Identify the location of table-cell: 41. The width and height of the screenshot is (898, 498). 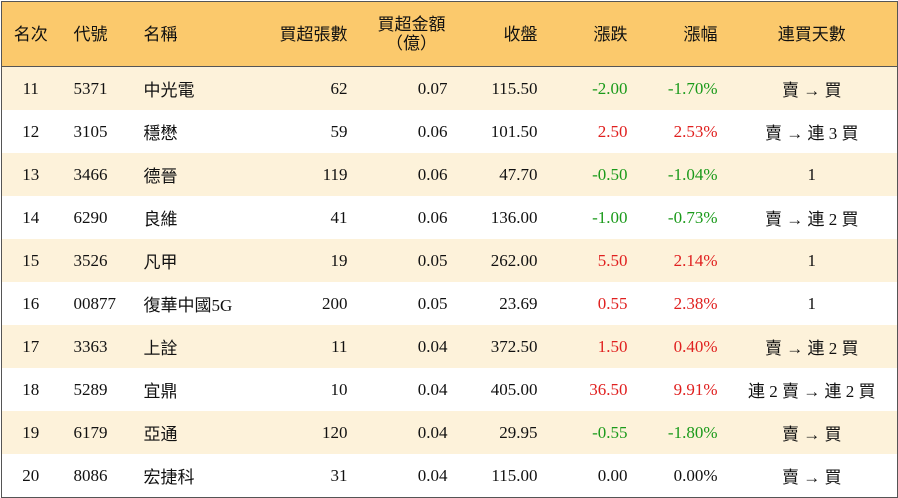
(339, 217).